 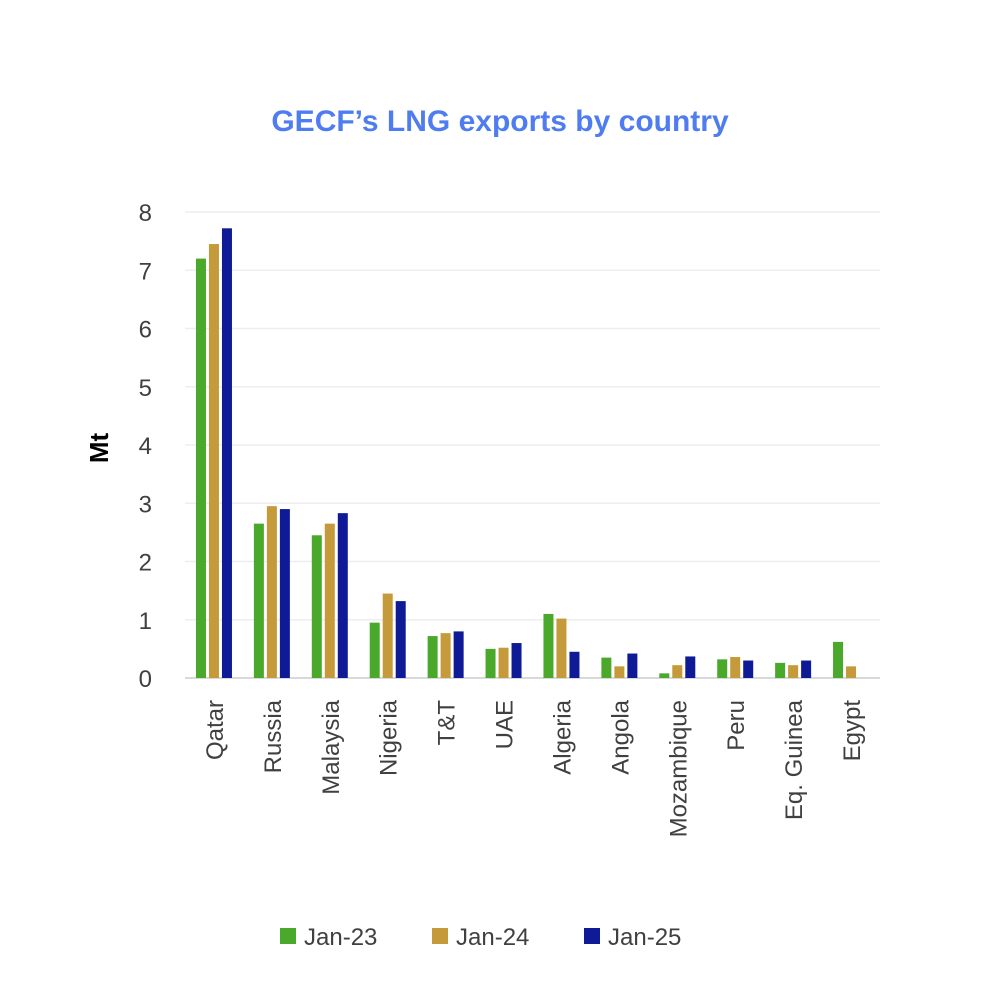 I want to click on chart-title: GECF’s LNG exports by country, so click(x=500, y=121).